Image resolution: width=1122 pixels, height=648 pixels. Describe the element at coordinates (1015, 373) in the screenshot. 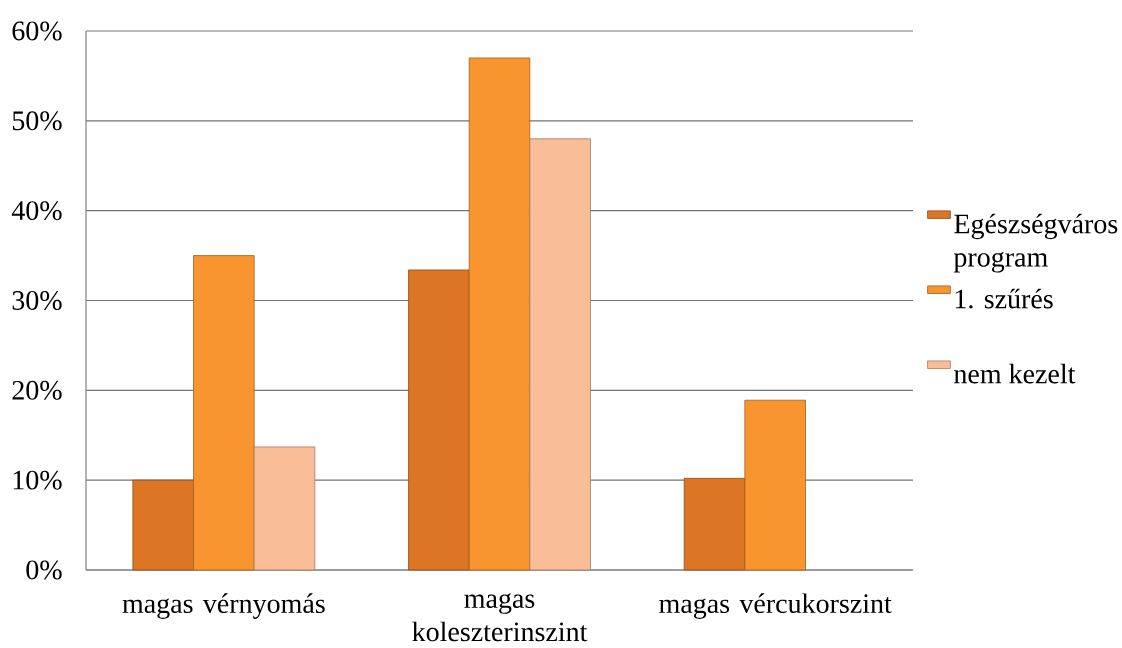

I see `legend-label: nem kezelt` at that location.